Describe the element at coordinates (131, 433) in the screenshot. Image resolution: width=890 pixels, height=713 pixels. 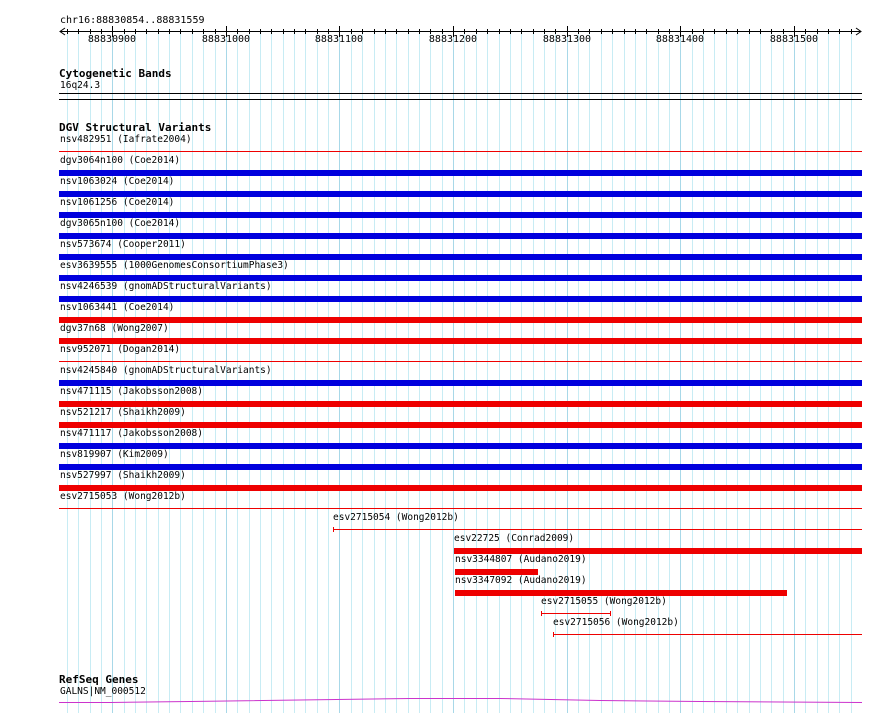
I see `sv-label-nsv471117: nsv471117 (Jakobsson2008)` at that location.